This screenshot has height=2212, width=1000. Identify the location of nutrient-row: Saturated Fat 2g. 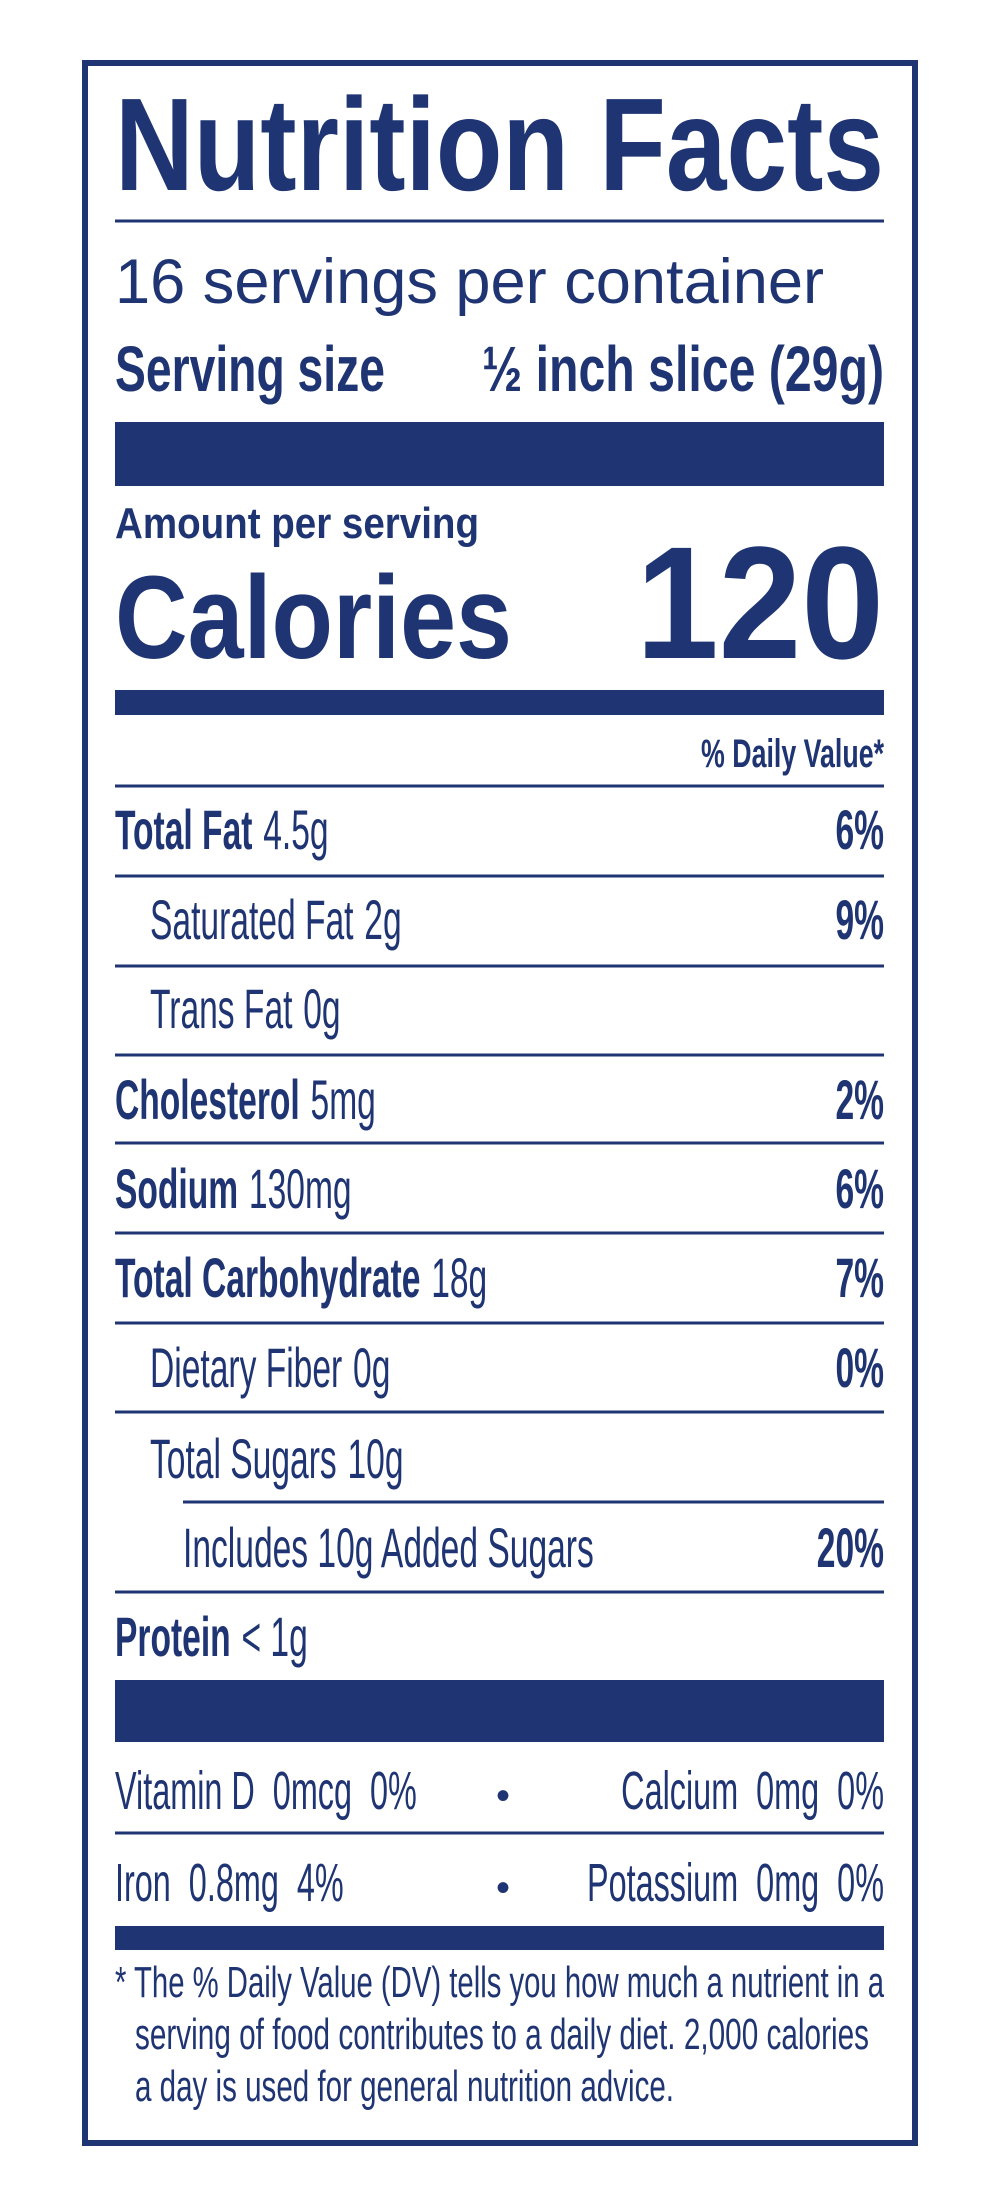
(276, 919).